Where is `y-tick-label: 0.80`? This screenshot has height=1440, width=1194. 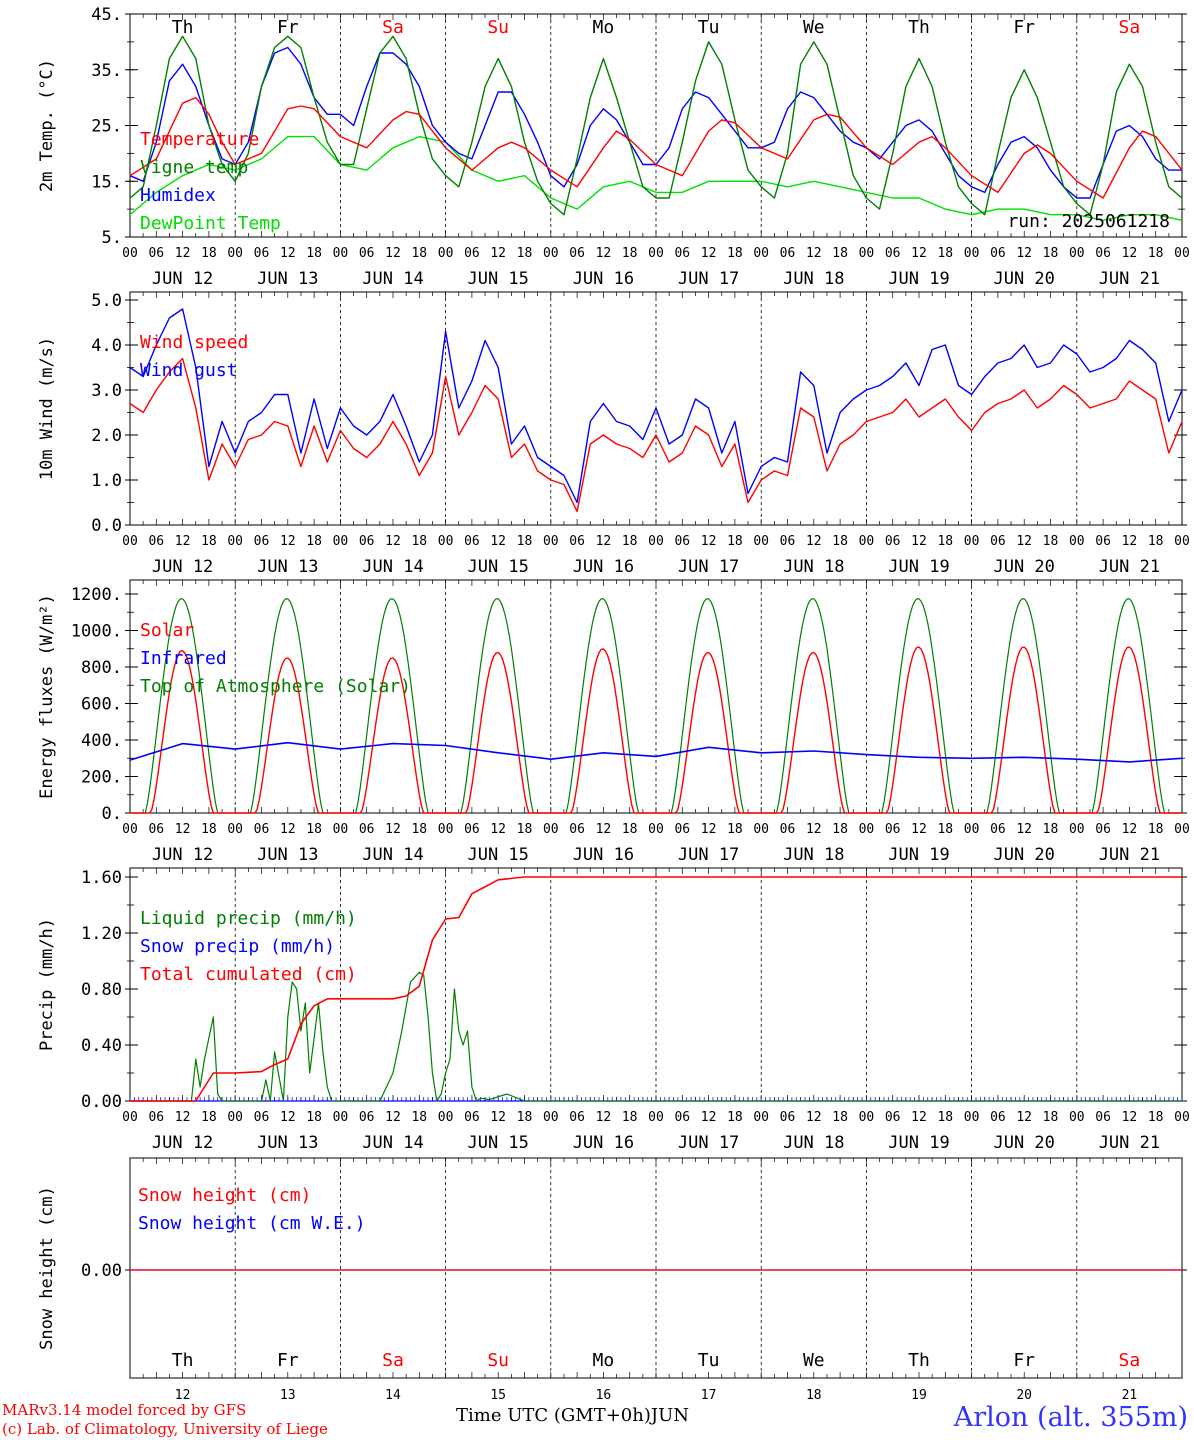
y-tick-label: 0.80 is located at coordinates (101, 990).